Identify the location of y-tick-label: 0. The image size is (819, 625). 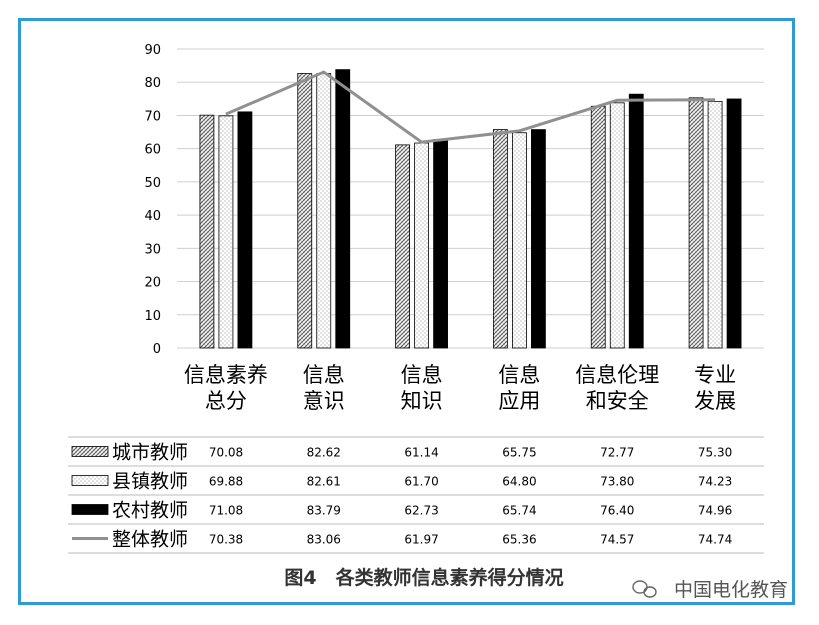
(157, 349).